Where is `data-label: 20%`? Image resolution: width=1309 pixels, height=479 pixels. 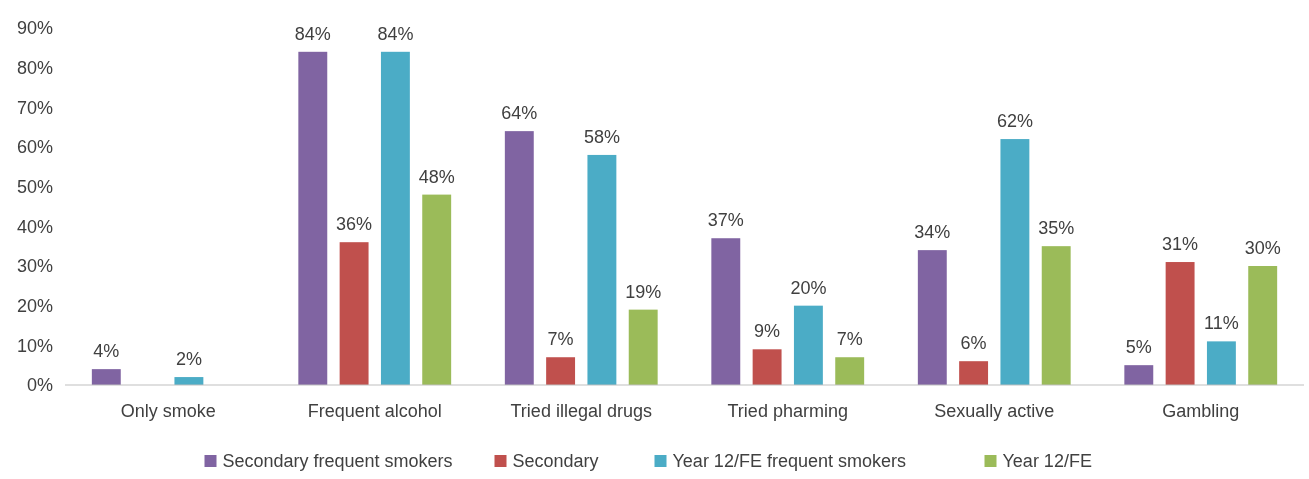
data-label: 20% is located at coordinates (808, 287).